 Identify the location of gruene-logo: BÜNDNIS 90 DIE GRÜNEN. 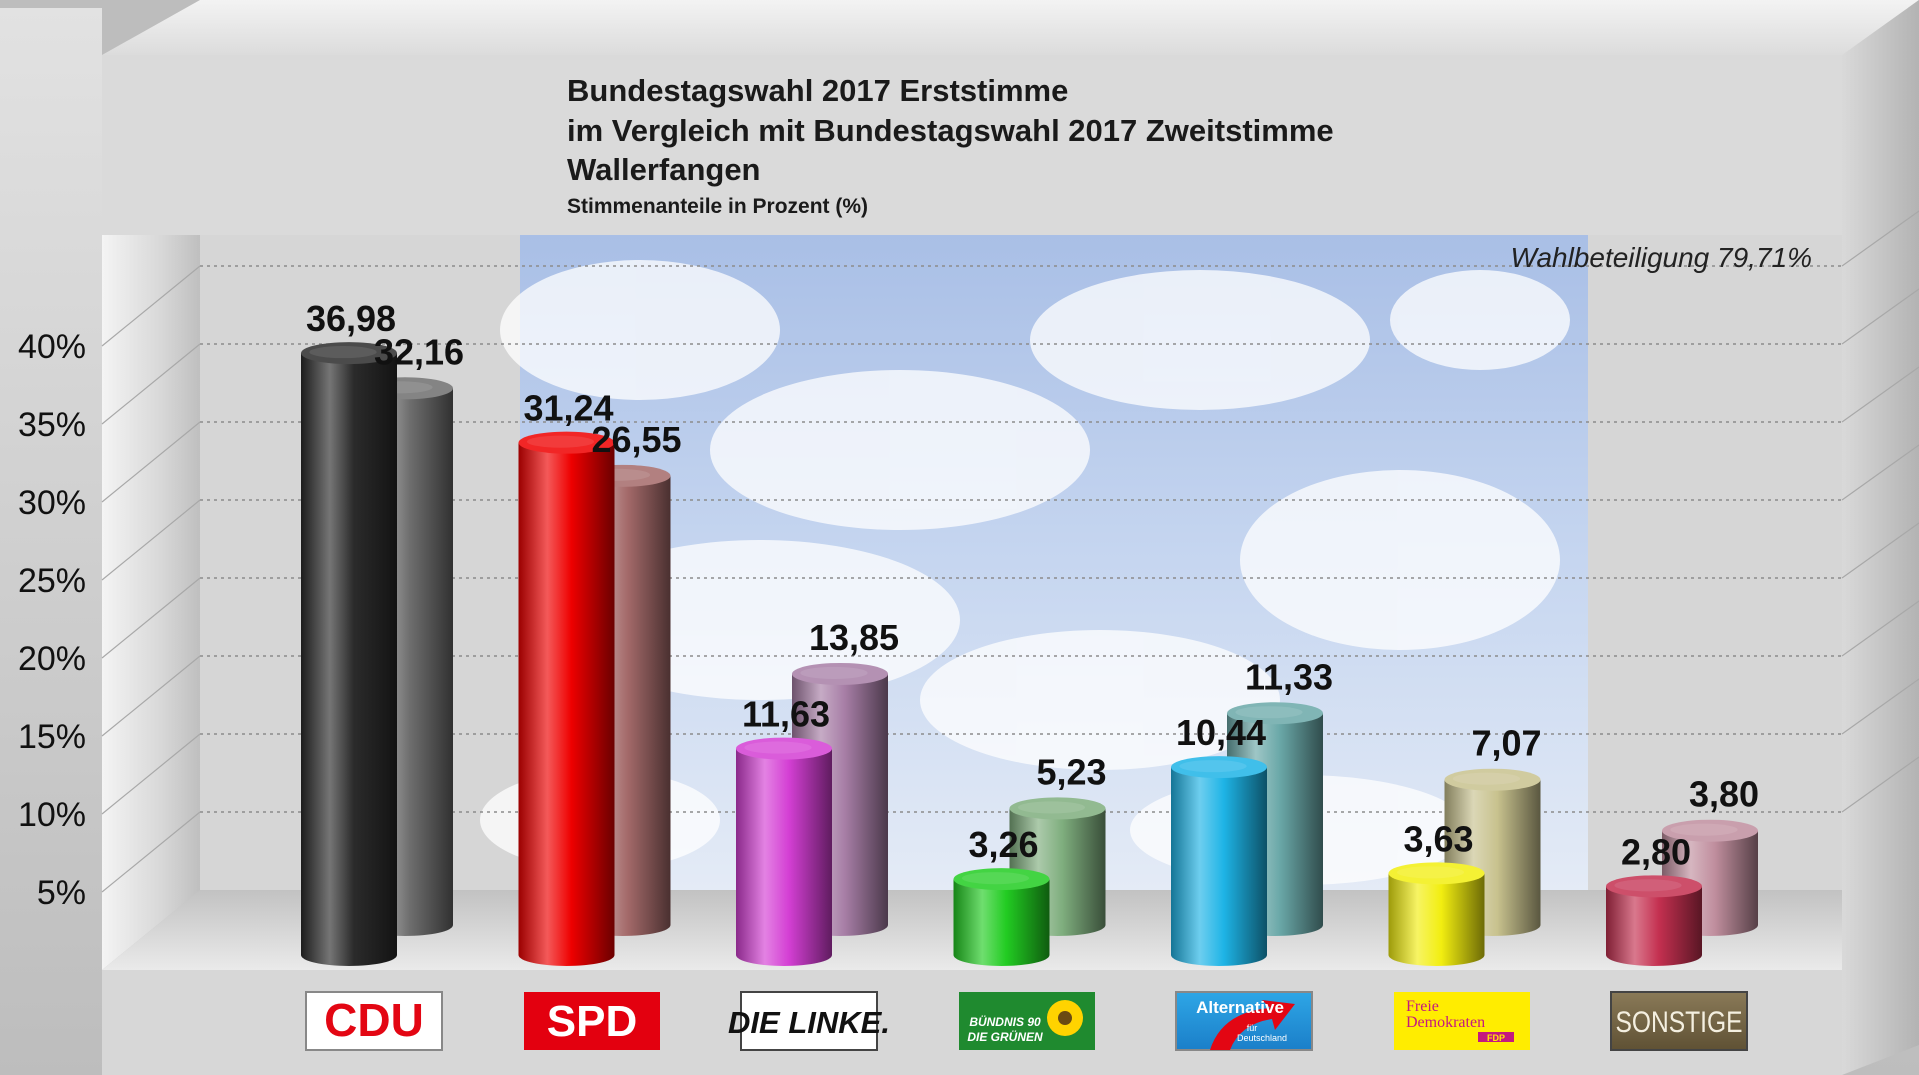
(1027, 1021).